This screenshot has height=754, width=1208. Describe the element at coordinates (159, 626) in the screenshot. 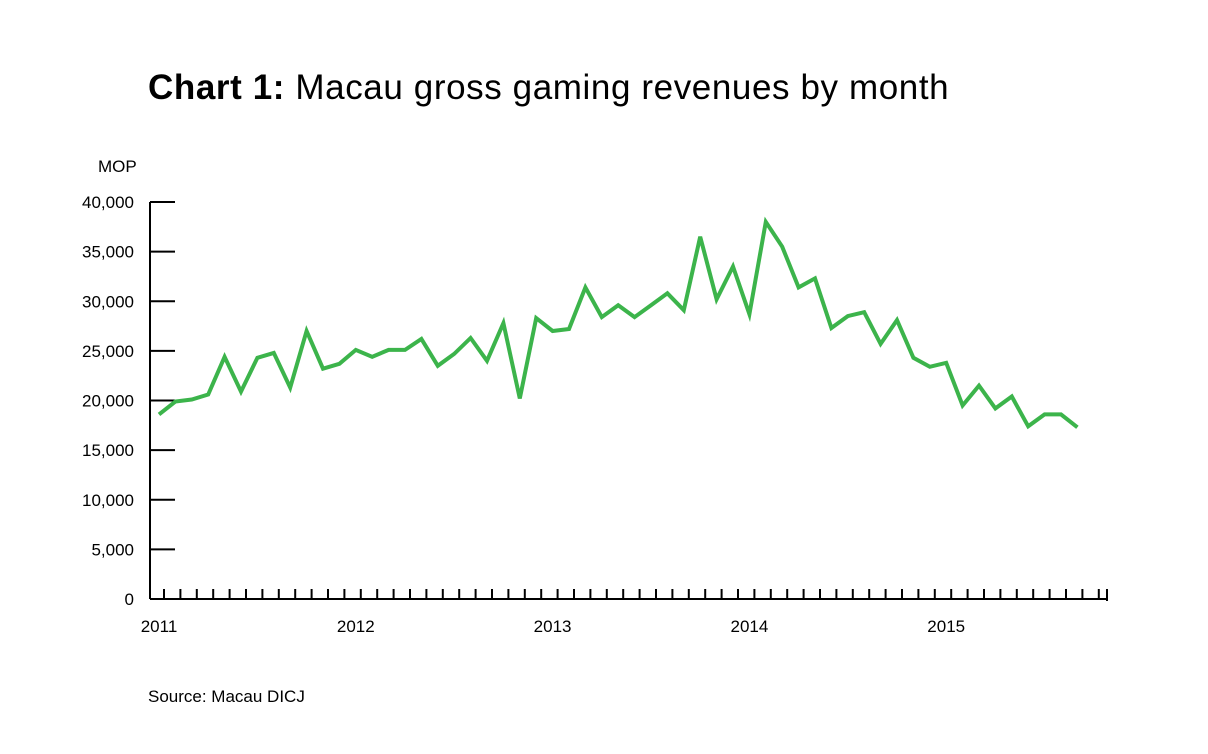

I see `x-tick-label: 2011` at that location.